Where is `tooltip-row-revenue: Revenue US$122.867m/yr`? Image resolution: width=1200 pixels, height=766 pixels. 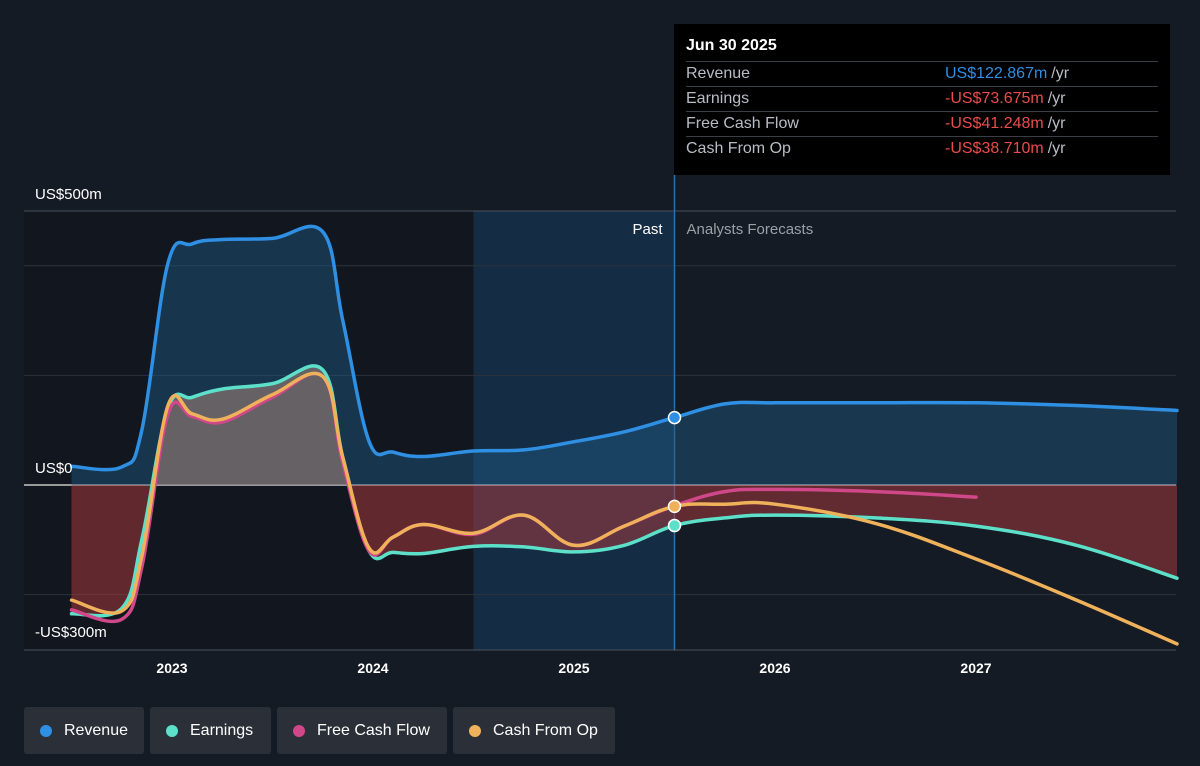 tooltip-row-revenue: Revenue US$122.867m/yr is located at coordinates (922, 73).